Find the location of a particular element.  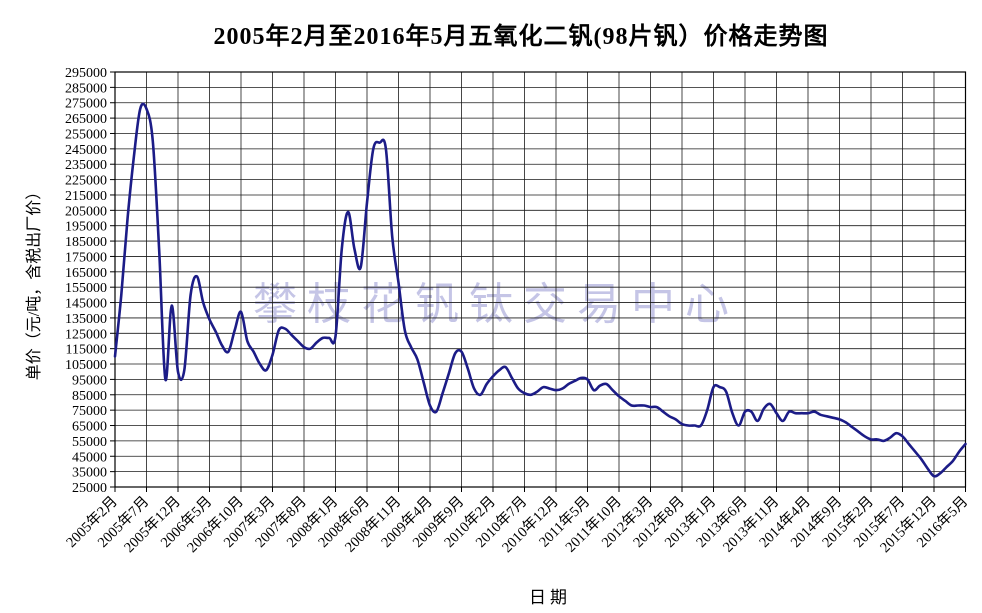

x-axis-title: 日期 is located at coordinates (550, 597).